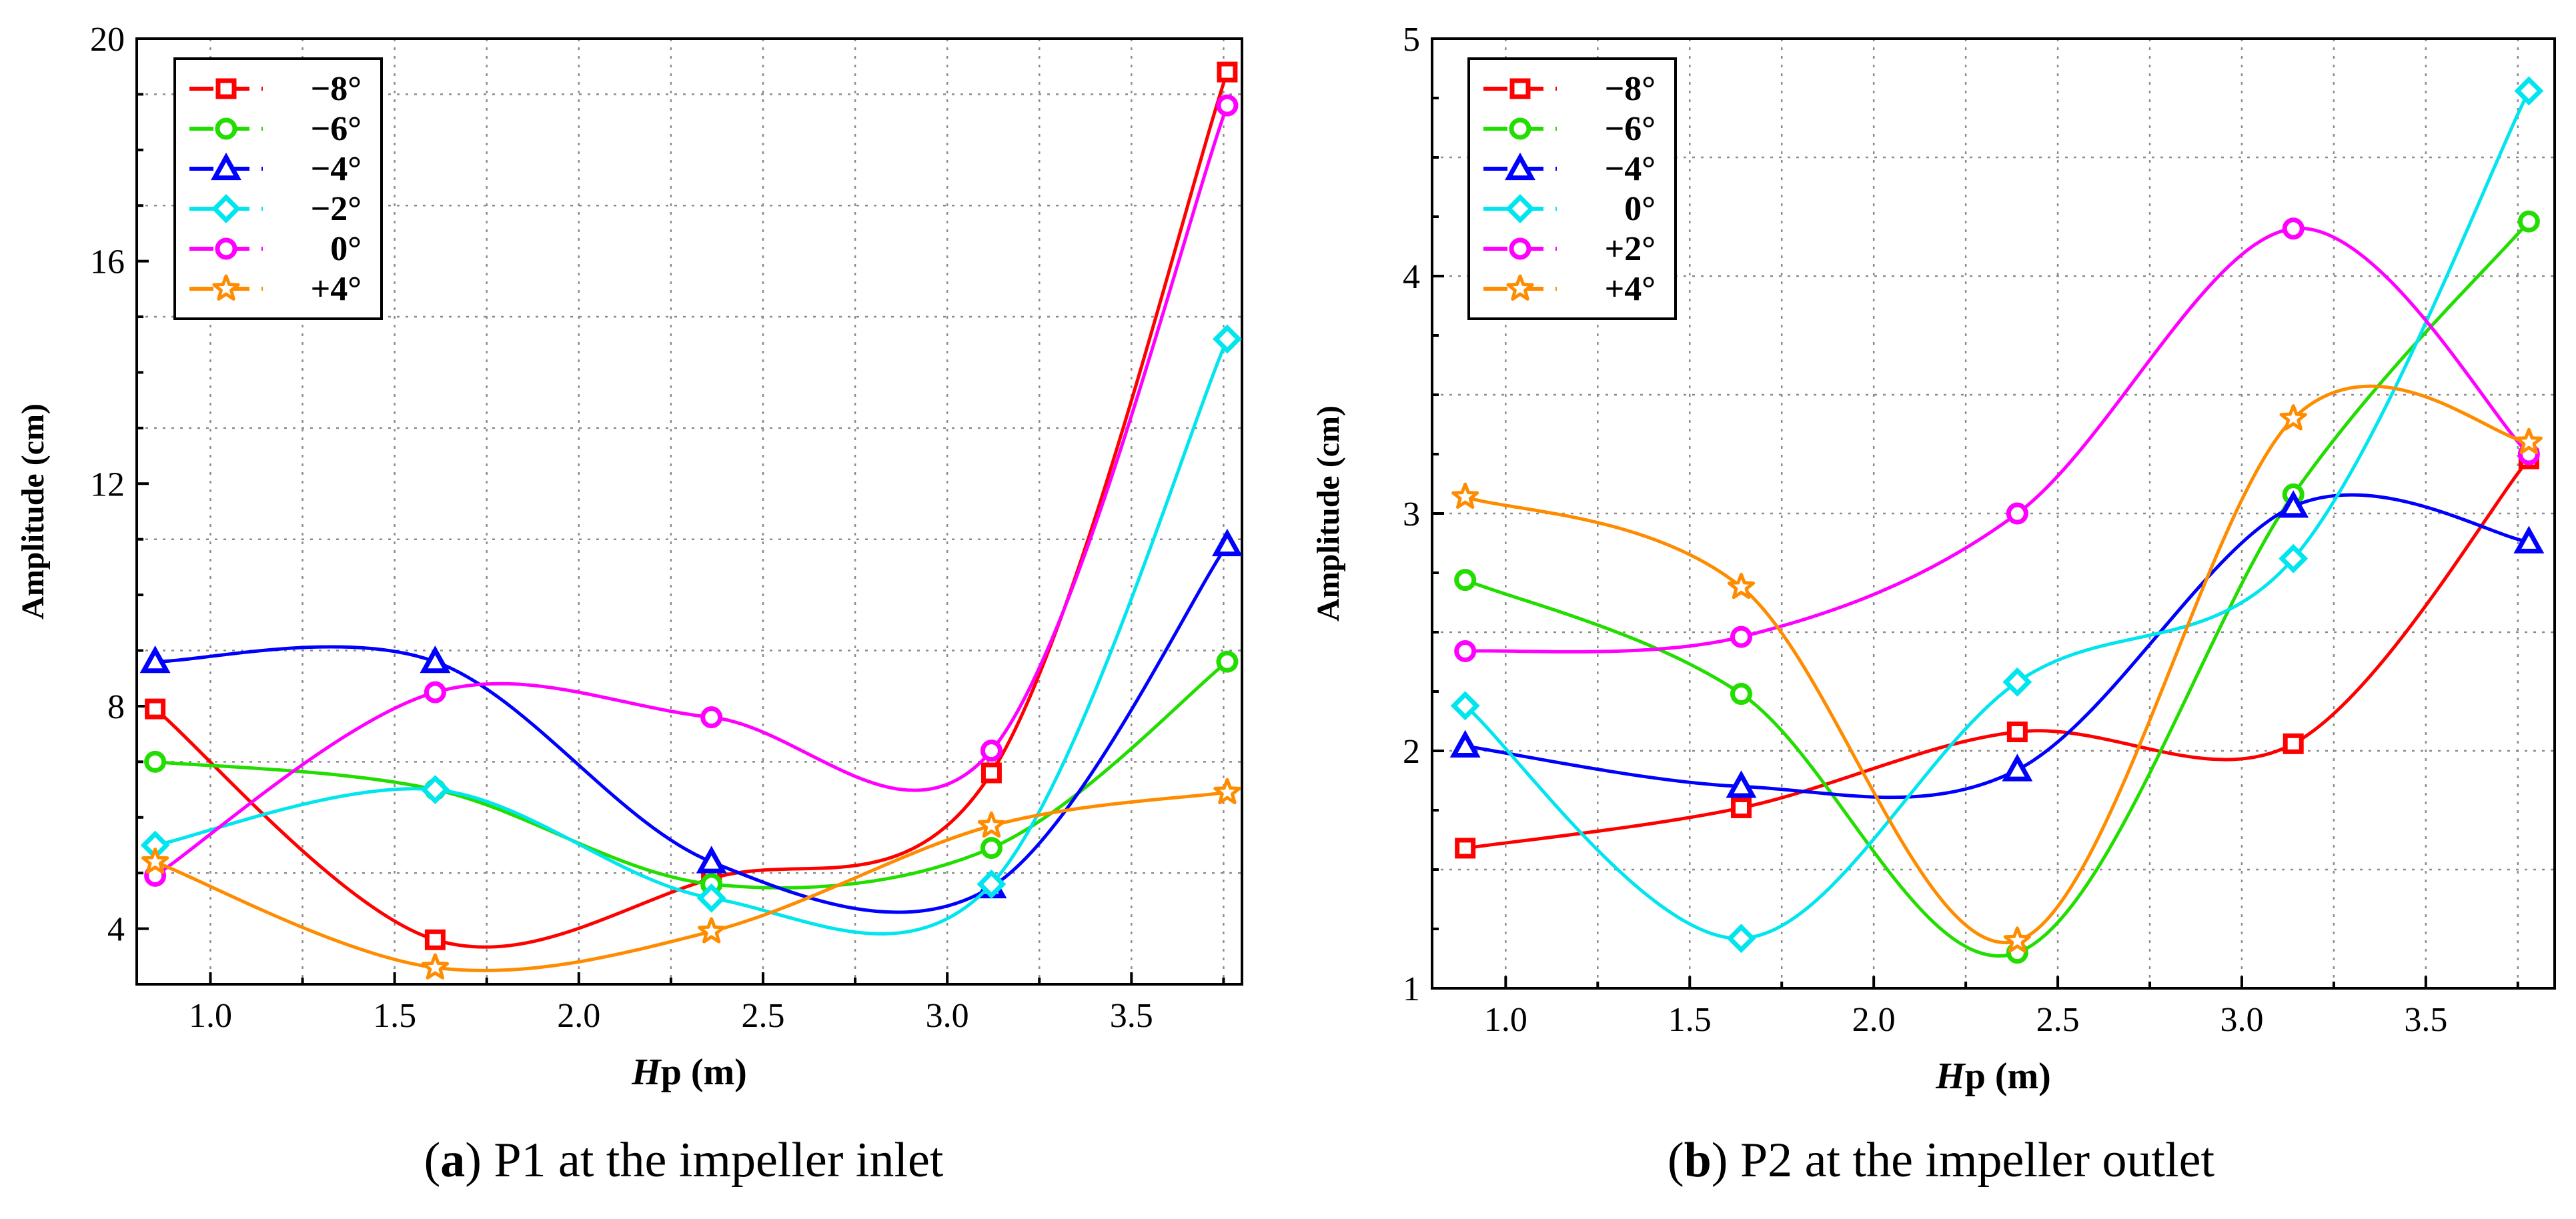  What do you see at coordinates (1411, 40) in the screenshot?
I see `panel-b-y-tick-label: 5` at bounding box center [1411, 40].